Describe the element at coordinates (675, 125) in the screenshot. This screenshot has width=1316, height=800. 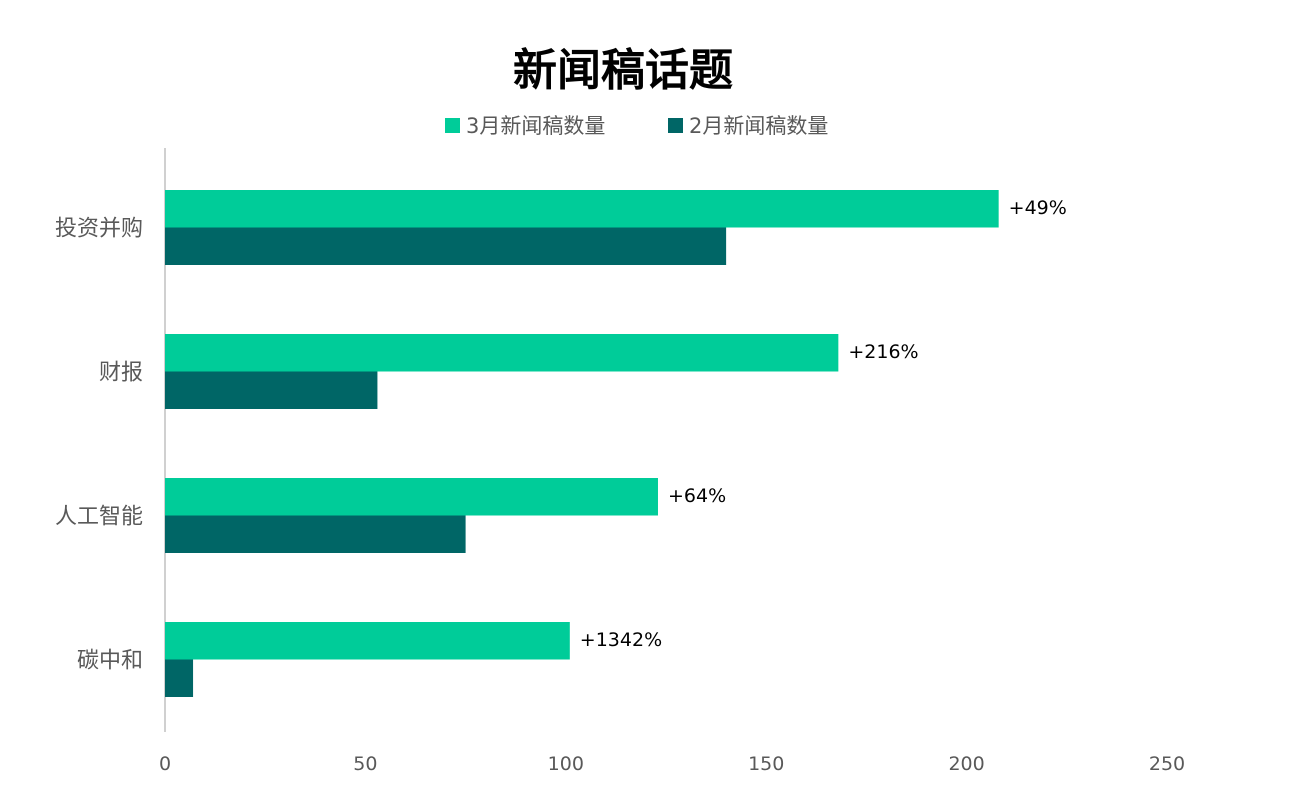
I see `legend-swatch-february` at that location.